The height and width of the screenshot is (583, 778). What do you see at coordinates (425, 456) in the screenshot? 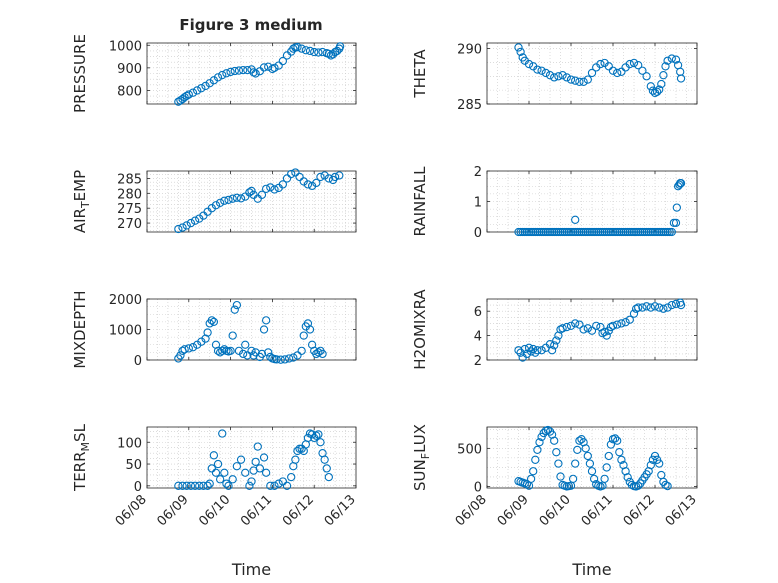
I see `y-axis-label-subscript: F` at bounding box center [425, 456].